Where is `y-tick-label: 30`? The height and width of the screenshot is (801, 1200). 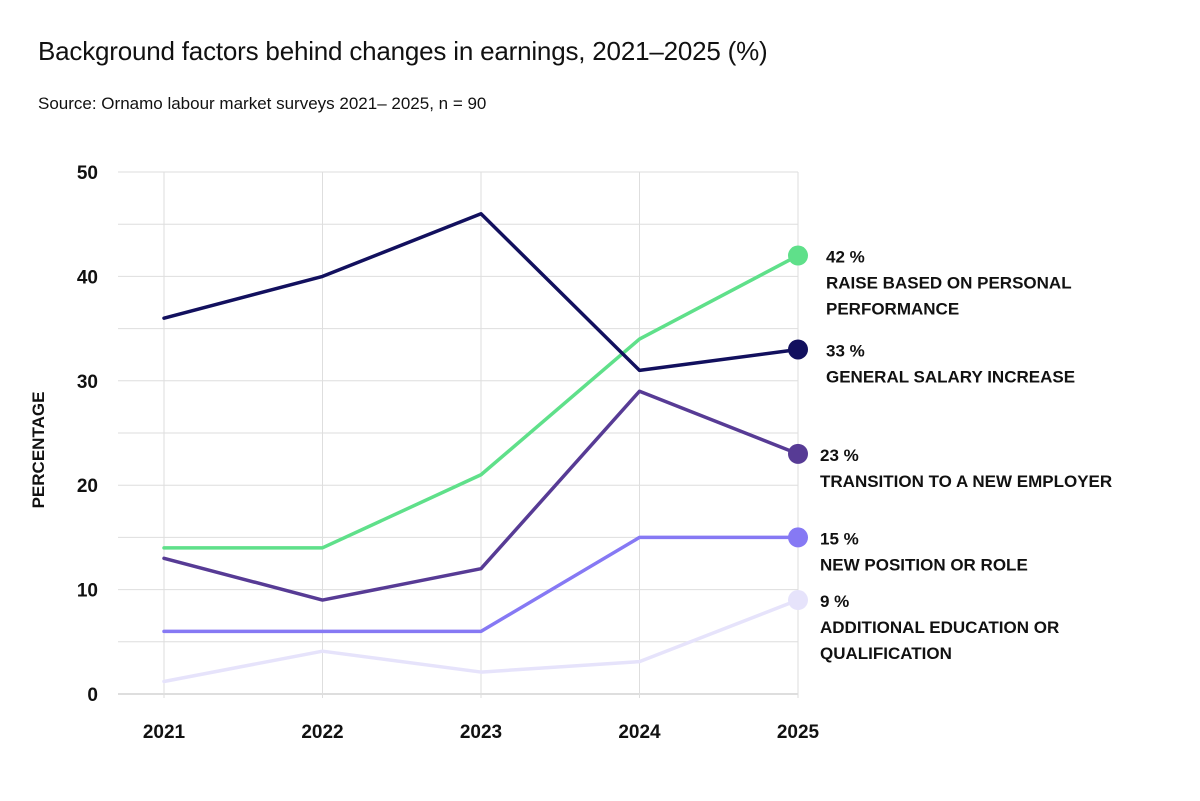 y-tick-label: 30 is located at coordinates (87, 382).